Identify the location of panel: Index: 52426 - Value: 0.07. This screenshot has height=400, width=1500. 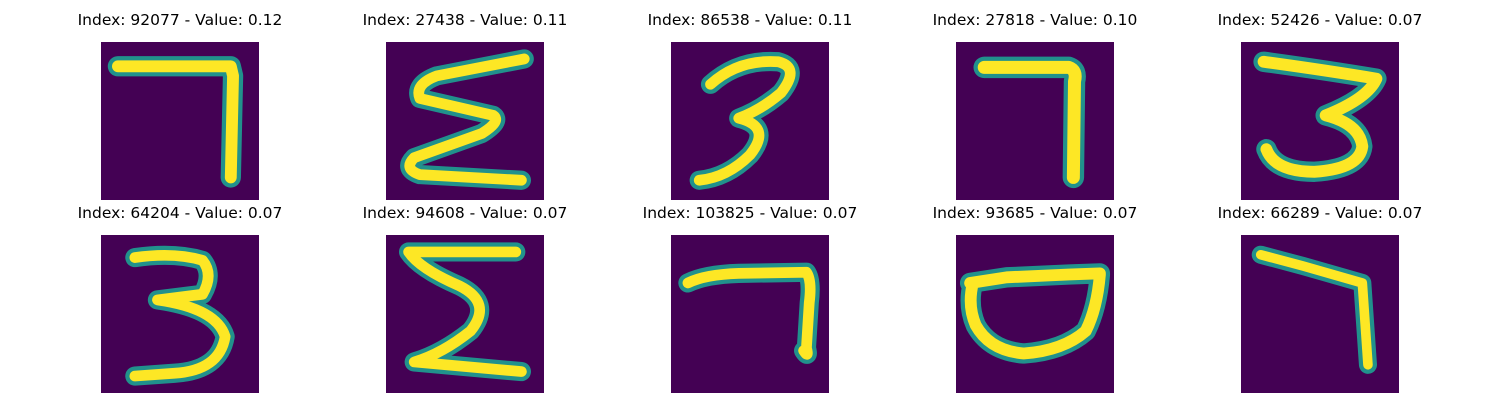
(1320, 104).